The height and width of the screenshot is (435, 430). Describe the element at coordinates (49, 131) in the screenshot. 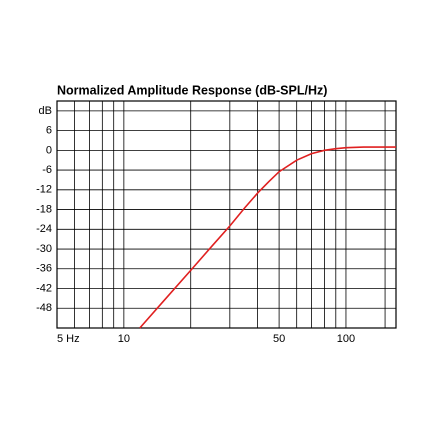

I see `y-tick-label: 6` at that location.